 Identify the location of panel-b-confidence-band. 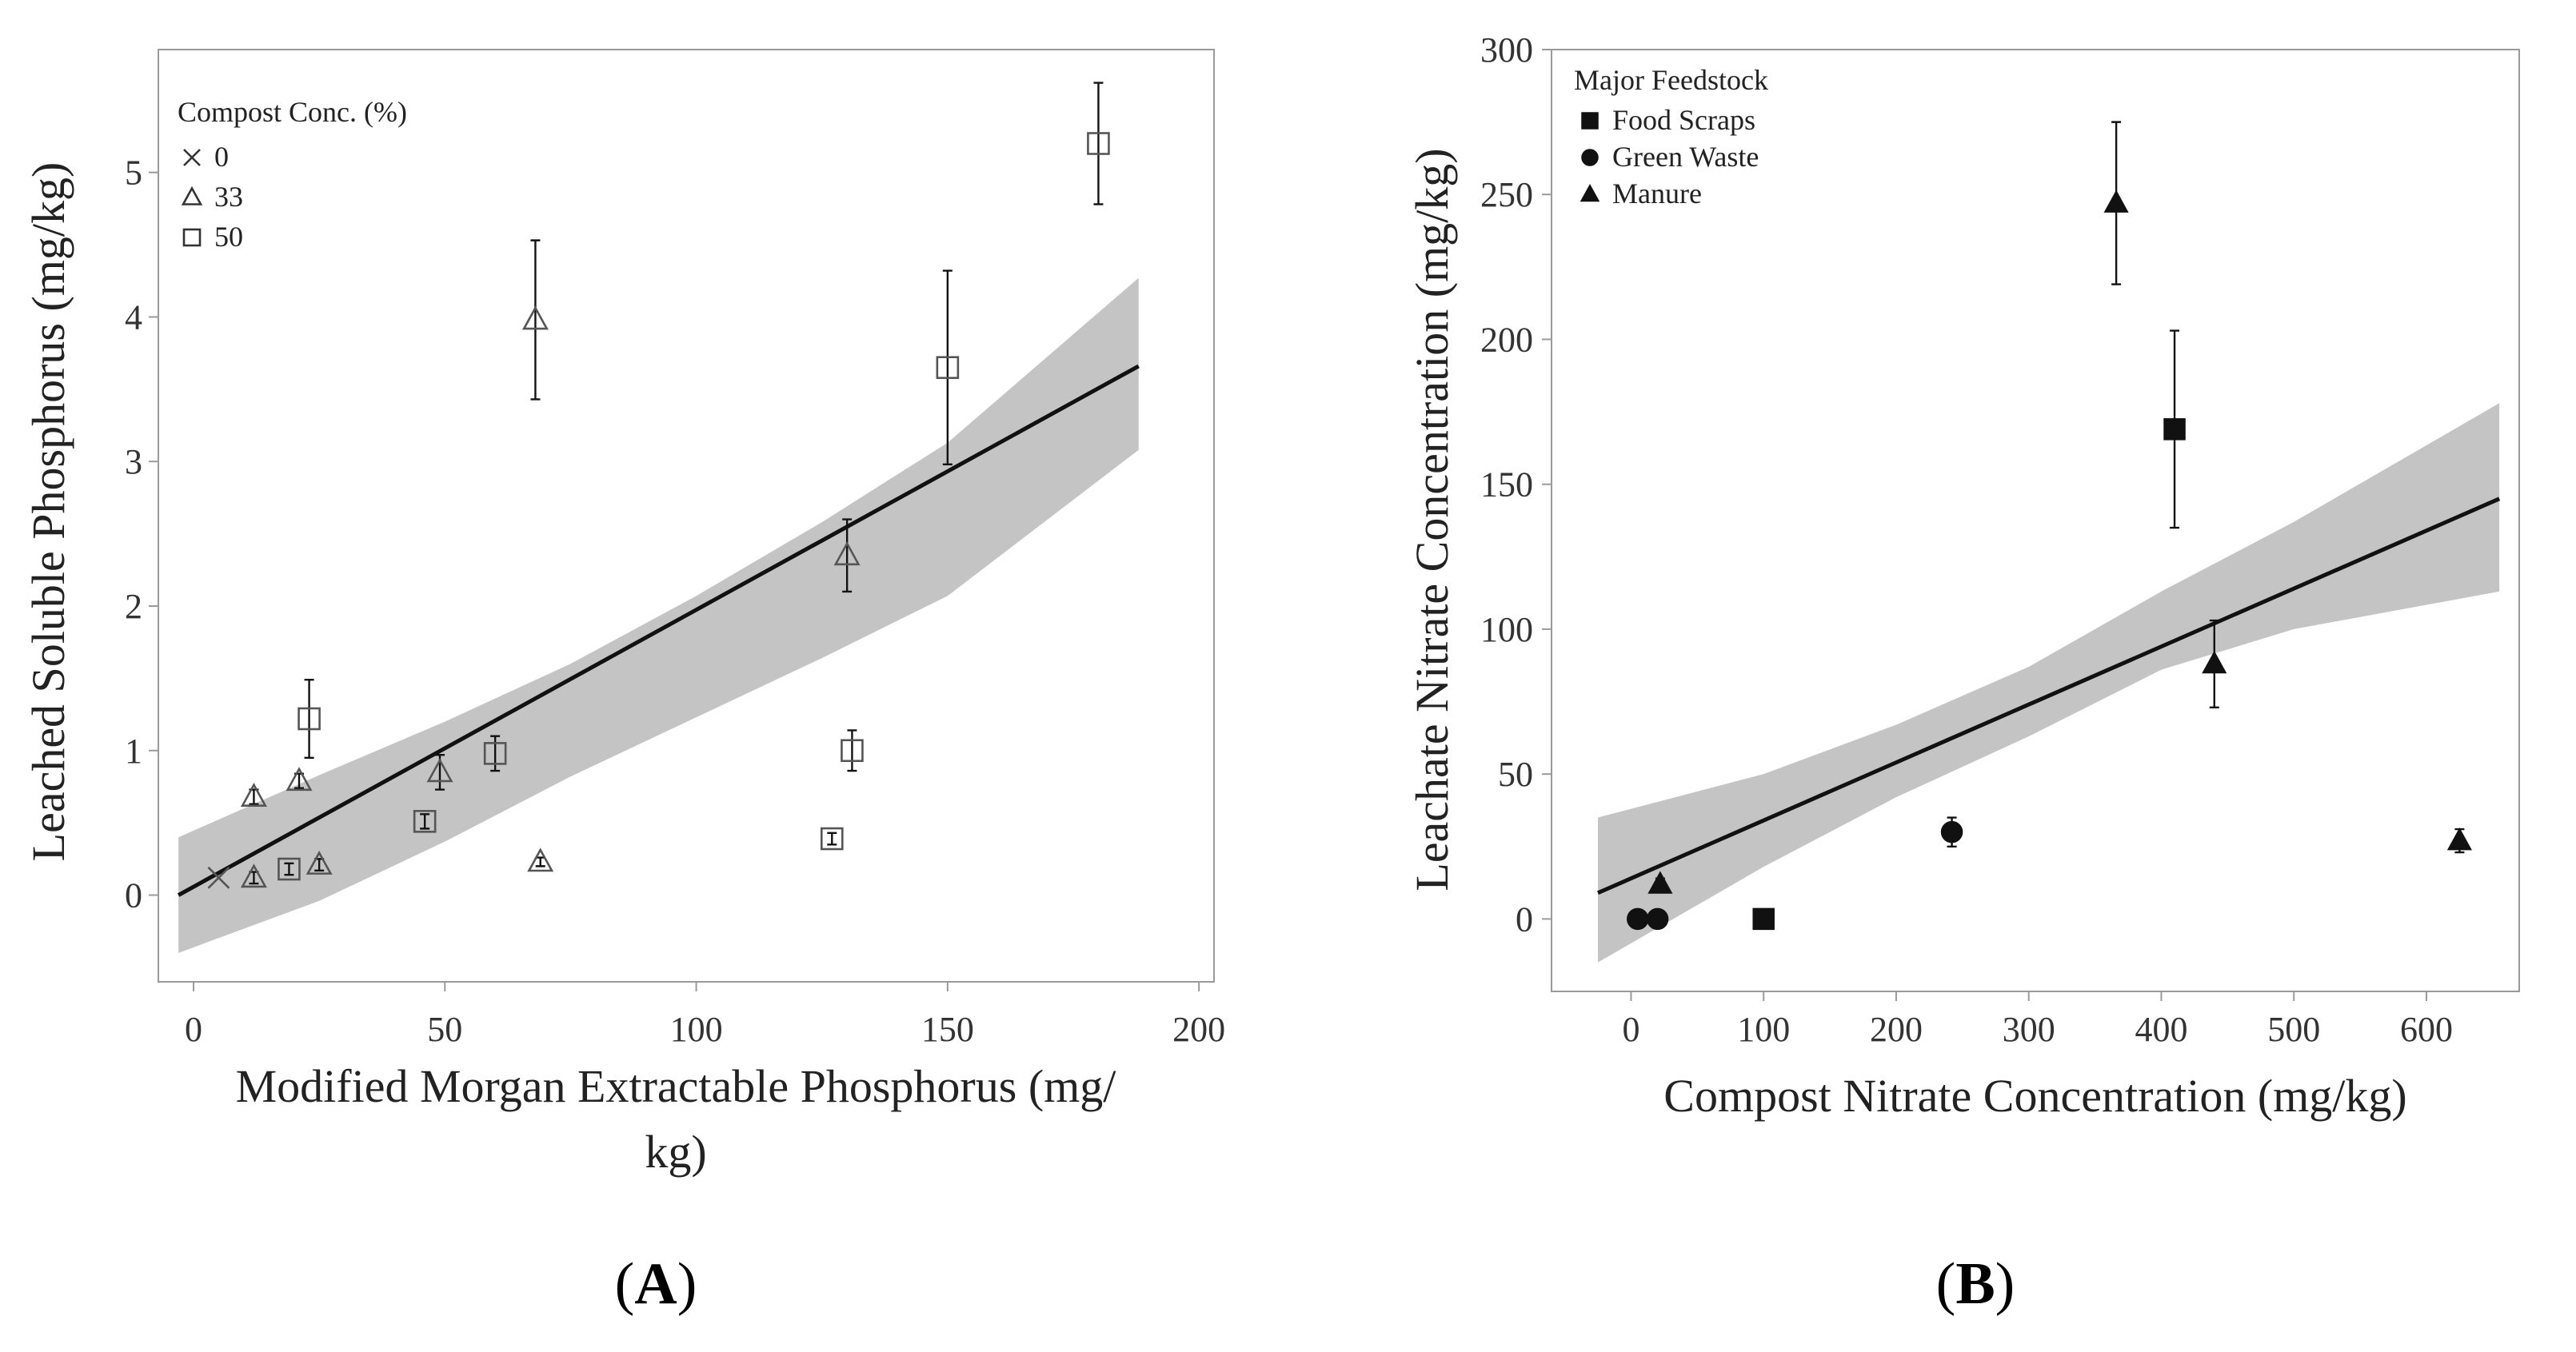
(2049, 683).